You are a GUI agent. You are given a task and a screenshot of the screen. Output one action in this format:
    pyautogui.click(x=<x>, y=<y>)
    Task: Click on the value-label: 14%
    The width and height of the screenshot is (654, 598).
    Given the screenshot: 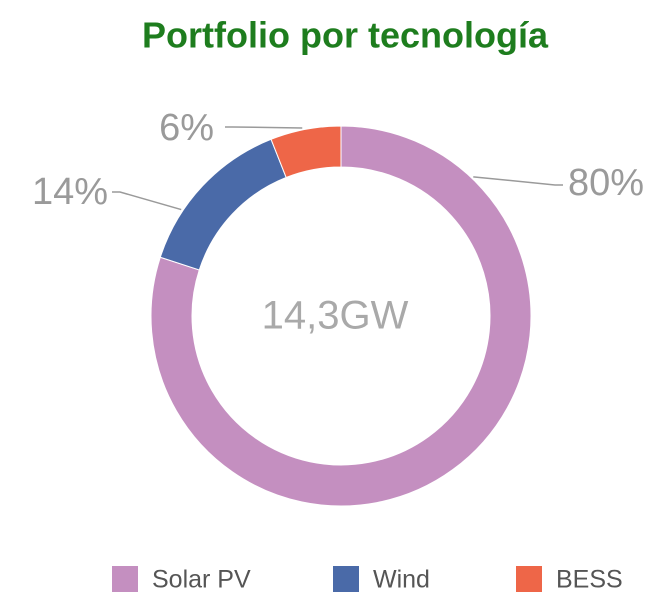 What is the action you would take?
    pyautogui.click(x=70, y=192)
    